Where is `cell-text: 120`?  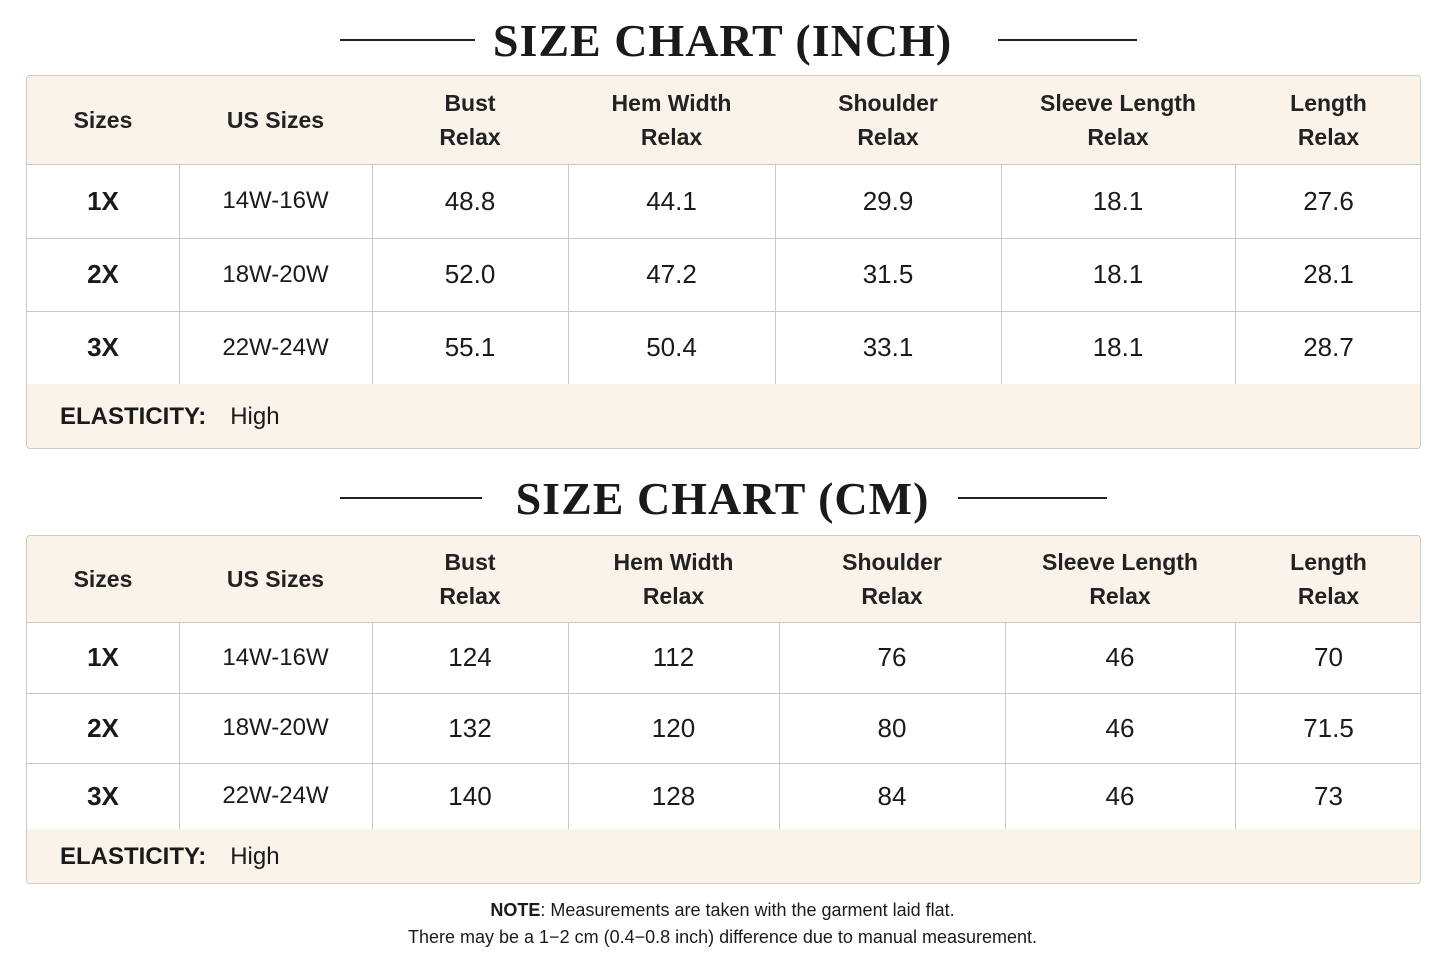 cell-text: 120 is located at coordinates (673, 727).